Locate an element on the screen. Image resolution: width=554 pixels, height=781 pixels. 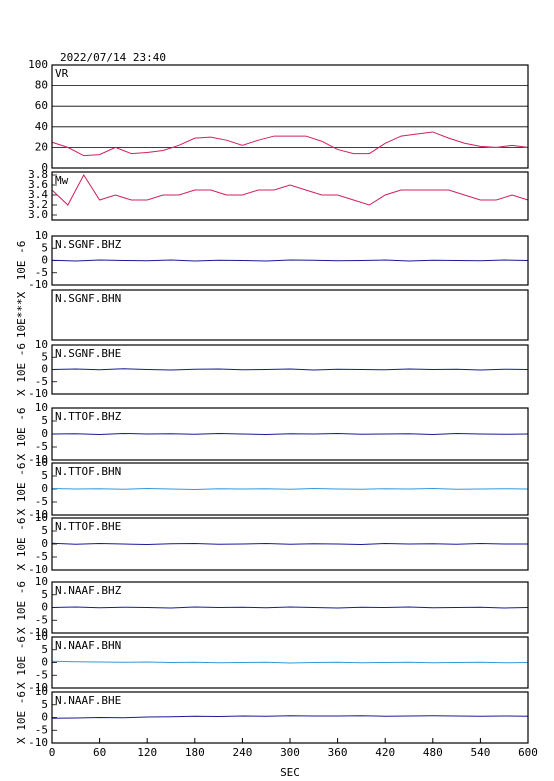
x-tick-label: 60 is located at coordinates (99, 752).